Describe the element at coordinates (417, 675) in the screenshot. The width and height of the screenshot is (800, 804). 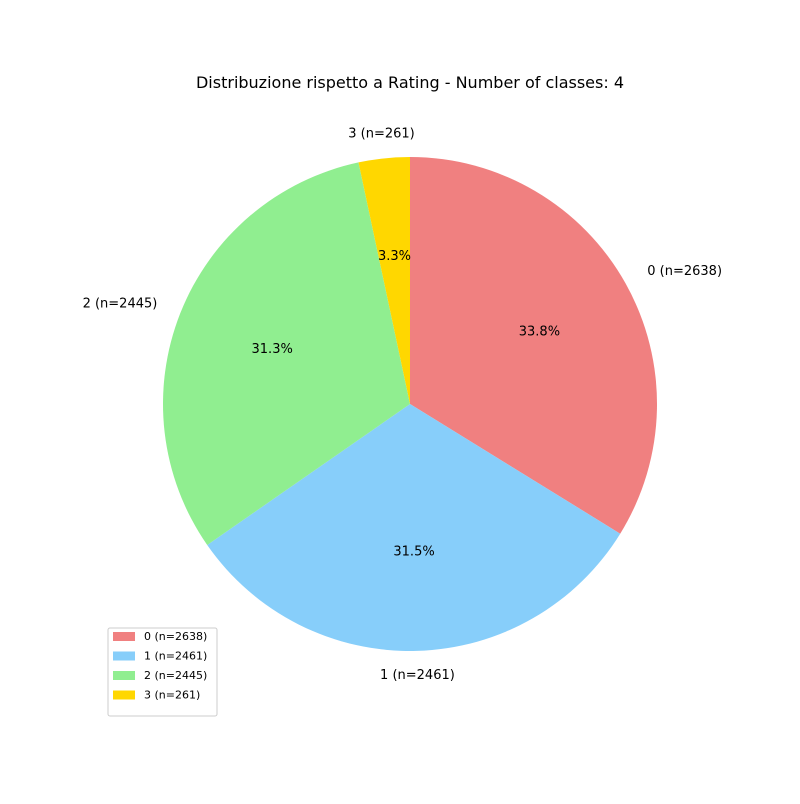
I see `pie-outer-label-1: 1 (n=2461)` at that location.